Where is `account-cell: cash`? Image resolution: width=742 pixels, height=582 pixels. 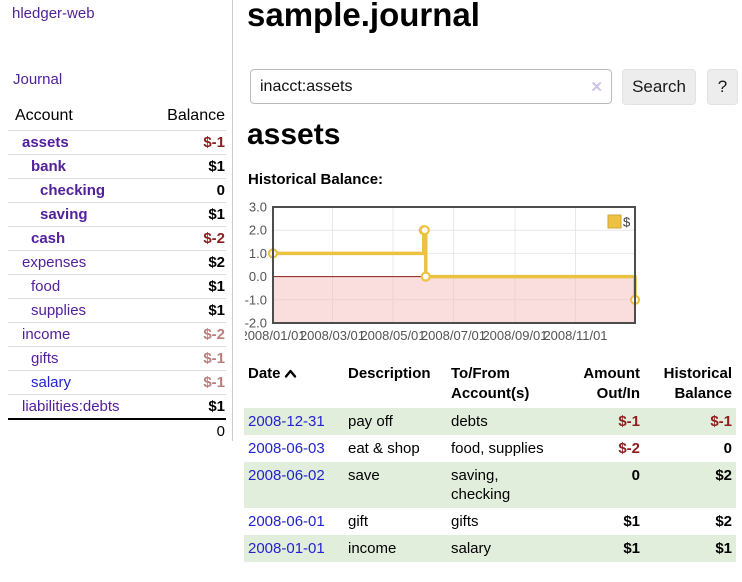 account-cell: cash is located at coordinates (77, 238).